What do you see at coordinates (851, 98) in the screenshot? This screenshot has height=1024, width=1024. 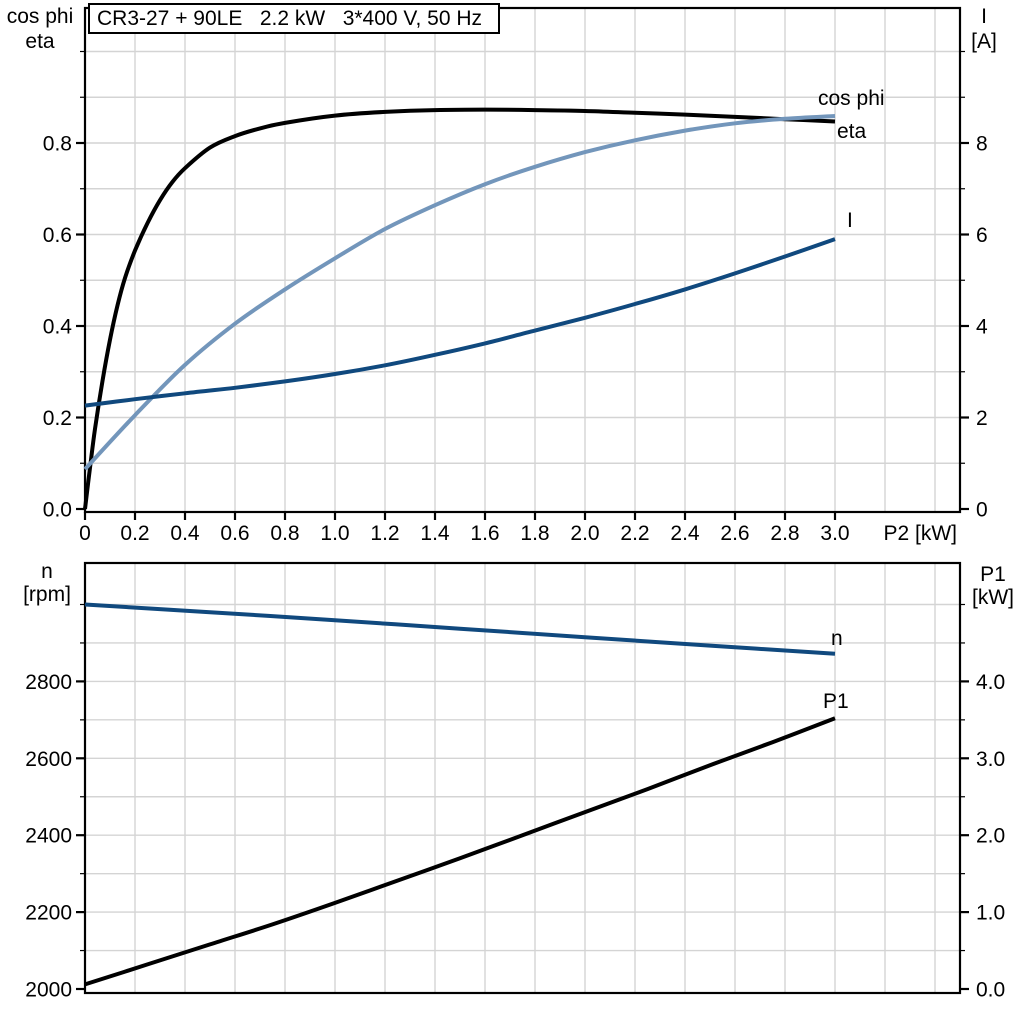 I see `curve-label-cos-phi: cos phi` at bounding box center [851, 98].